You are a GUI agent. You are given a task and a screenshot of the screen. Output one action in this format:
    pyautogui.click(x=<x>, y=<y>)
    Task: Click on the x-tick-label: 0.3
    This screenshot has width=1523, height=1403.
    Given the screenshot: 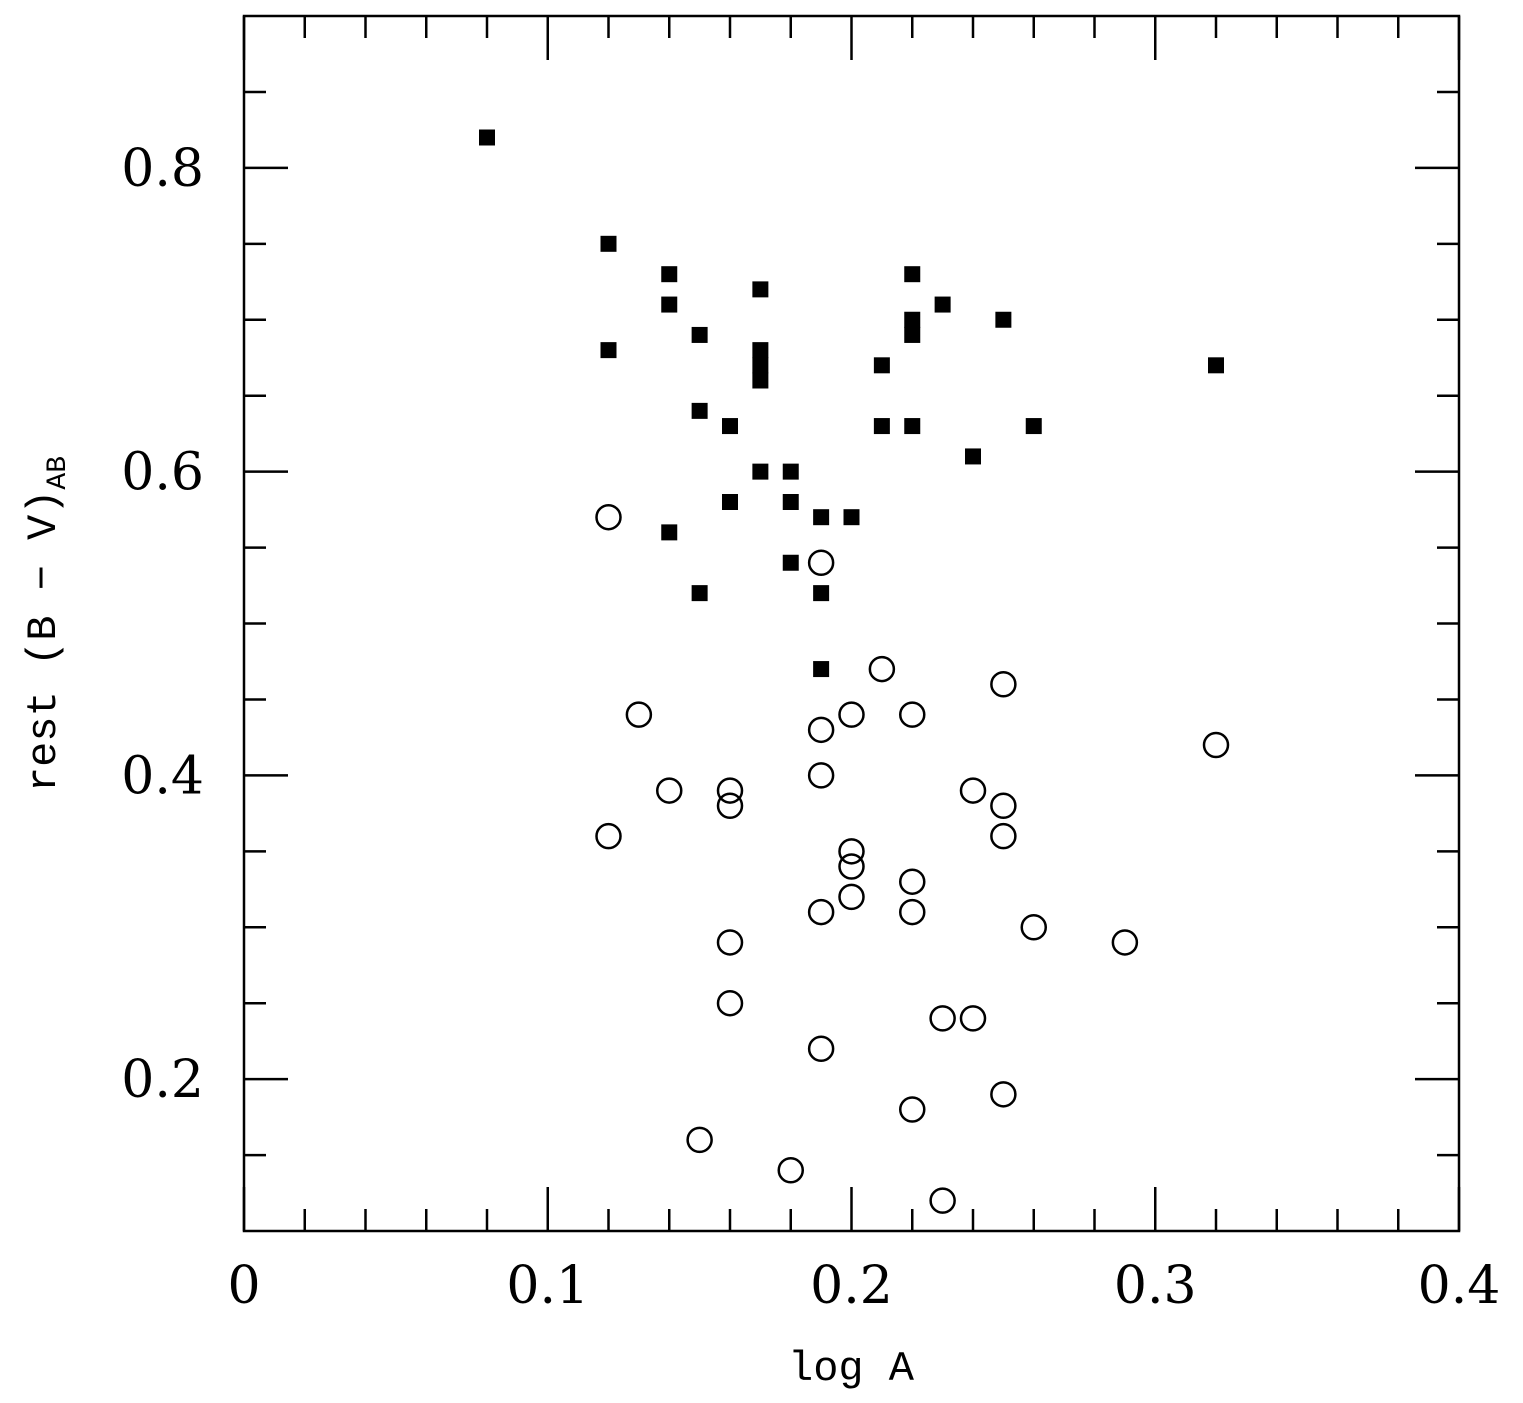 What is the action you would take?
    pyautogui.click(x=1155, y=1286)
    